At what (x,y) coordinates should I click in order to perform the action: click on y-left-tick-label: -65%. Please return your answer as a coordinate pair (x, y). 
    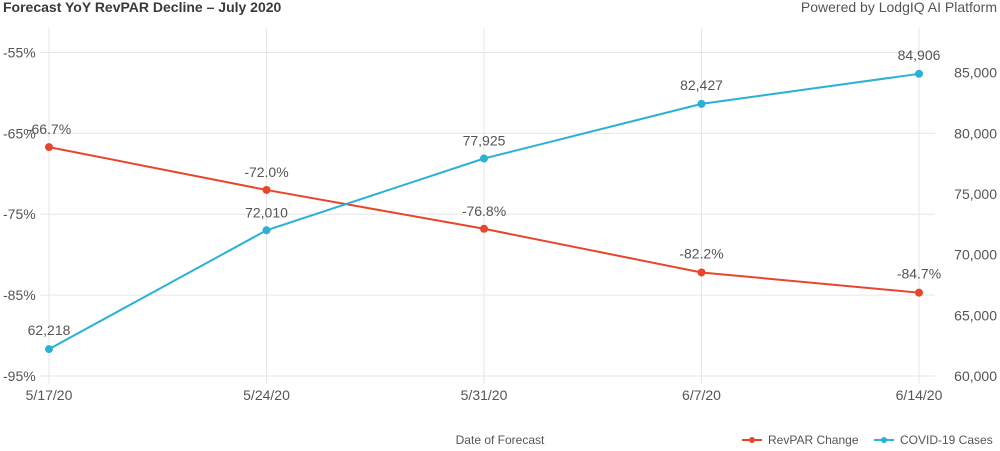
    Looking at the image, I should click on (19, 133).